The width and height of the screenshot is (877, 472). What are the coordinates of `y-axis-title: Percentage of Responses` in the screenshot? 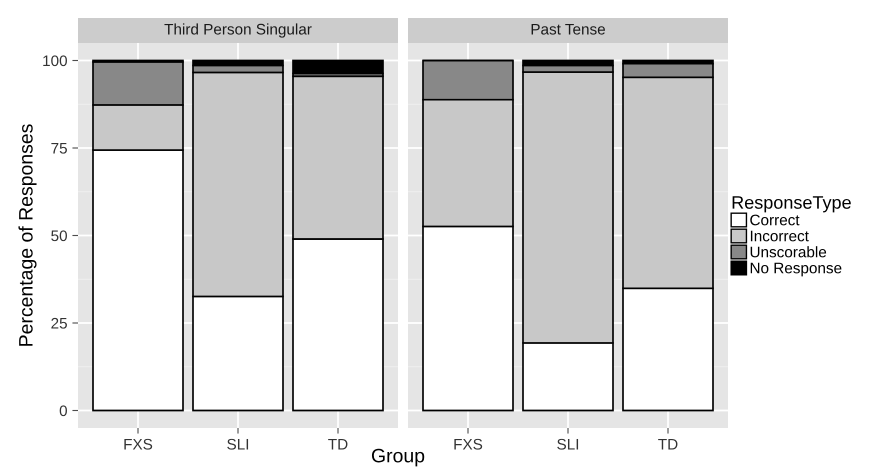 It's located at (27, 235).